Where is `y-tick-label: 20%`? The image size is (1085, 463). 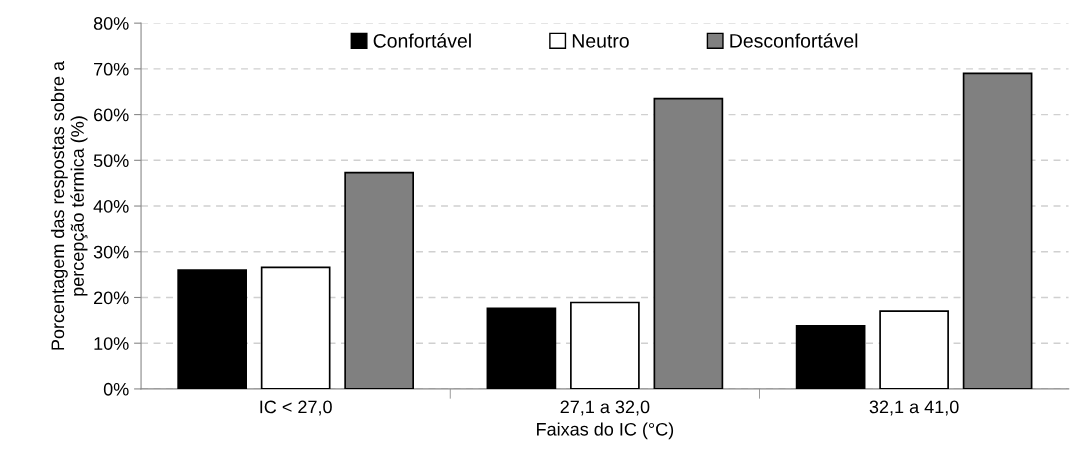
y-tick-label: 20% is located at coordinates (111, 298).